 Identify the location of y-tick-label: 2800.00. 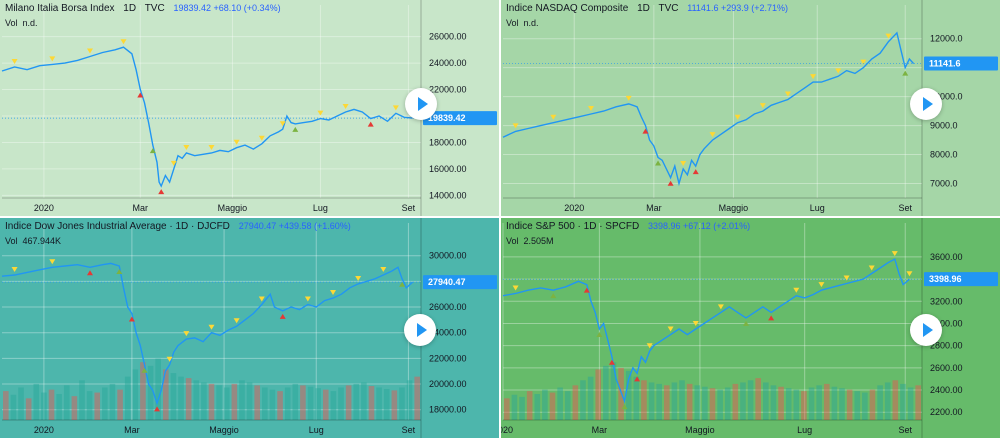
(946, 346).